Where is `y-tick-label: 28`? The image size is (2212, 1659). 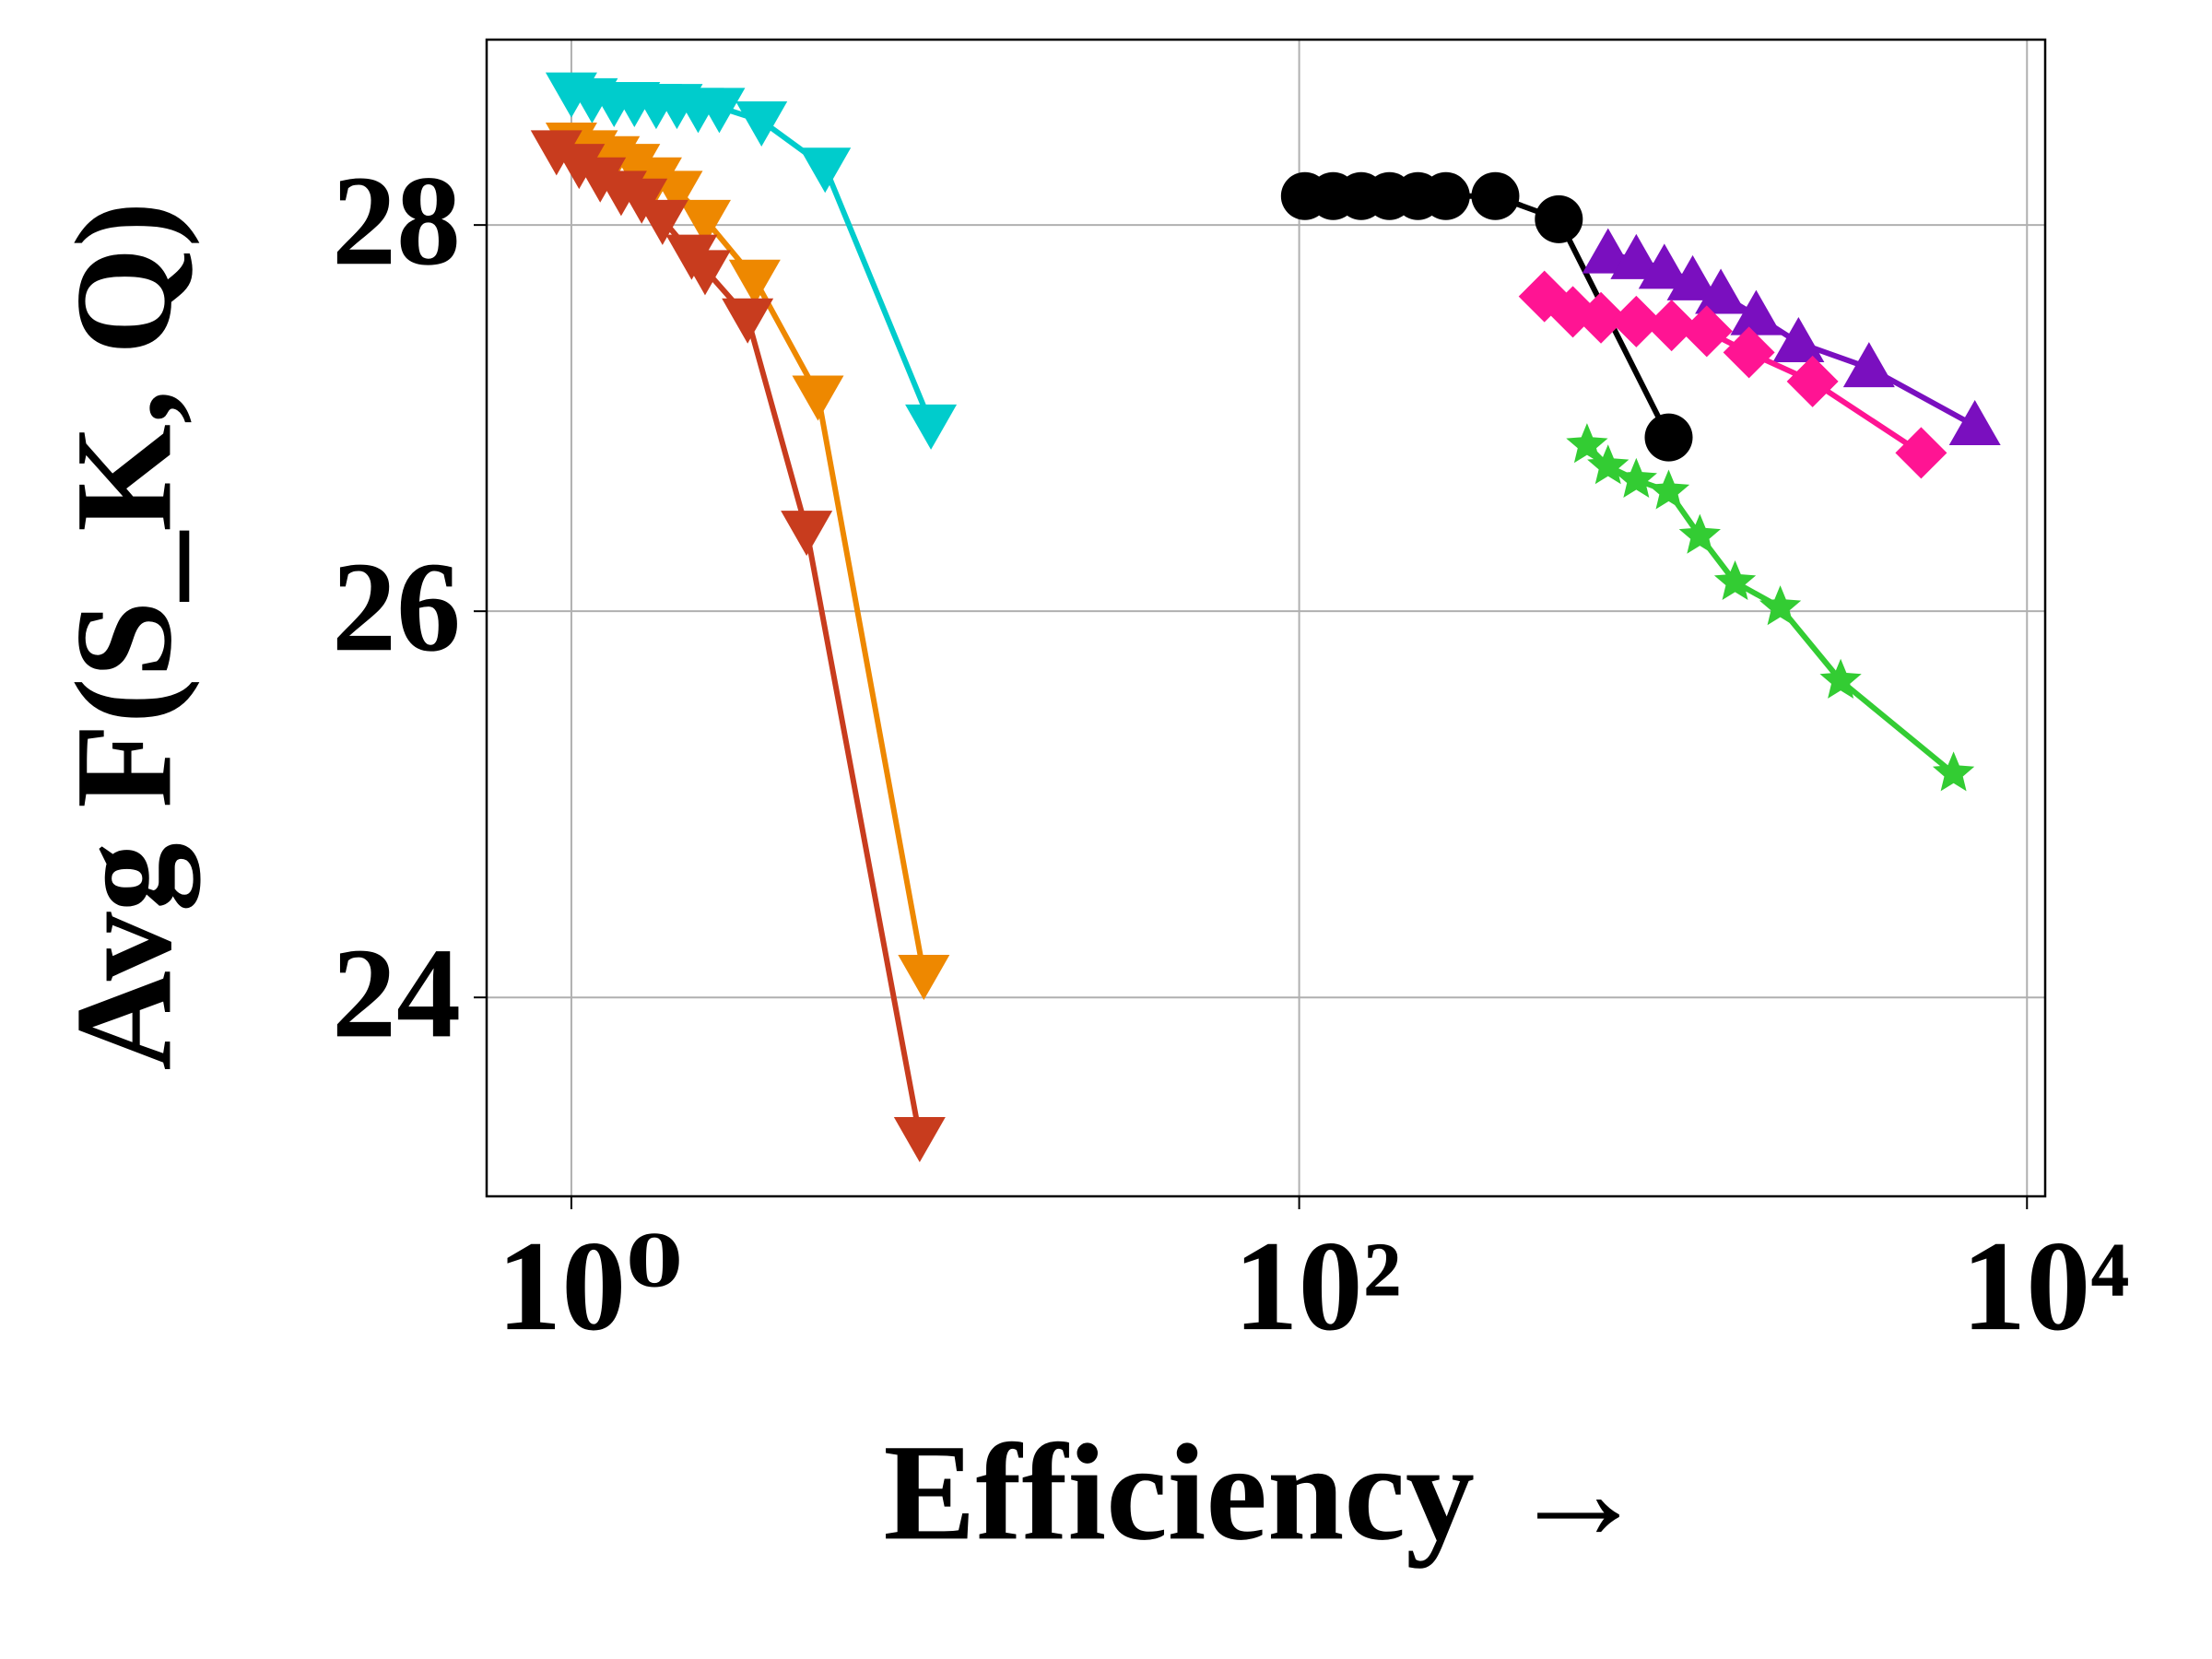
y-tick-label: 28 is located at coordinates (396, 220).